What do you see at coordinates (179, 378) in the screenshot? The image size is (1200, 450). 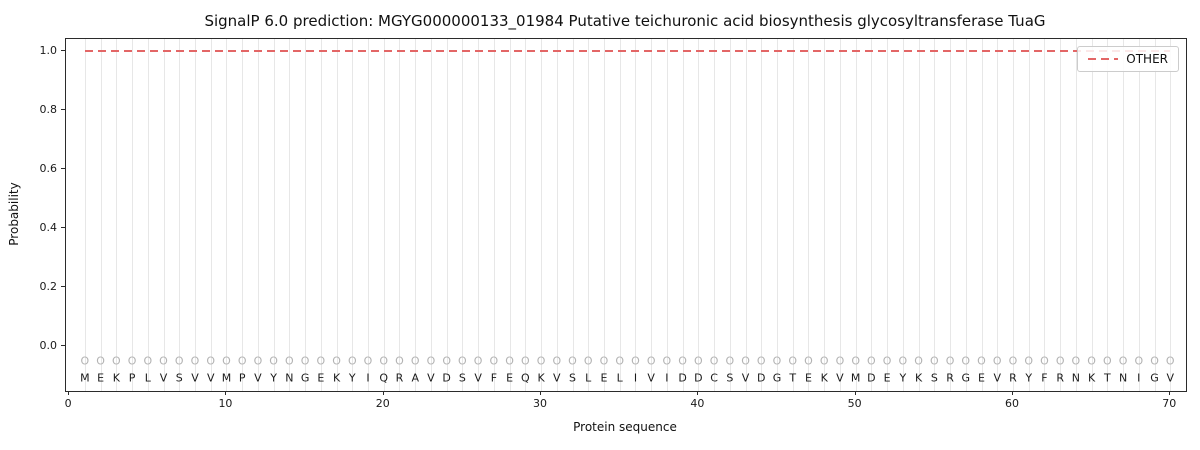 I see `sequence-residue: S` at bounding box center [179, 378].